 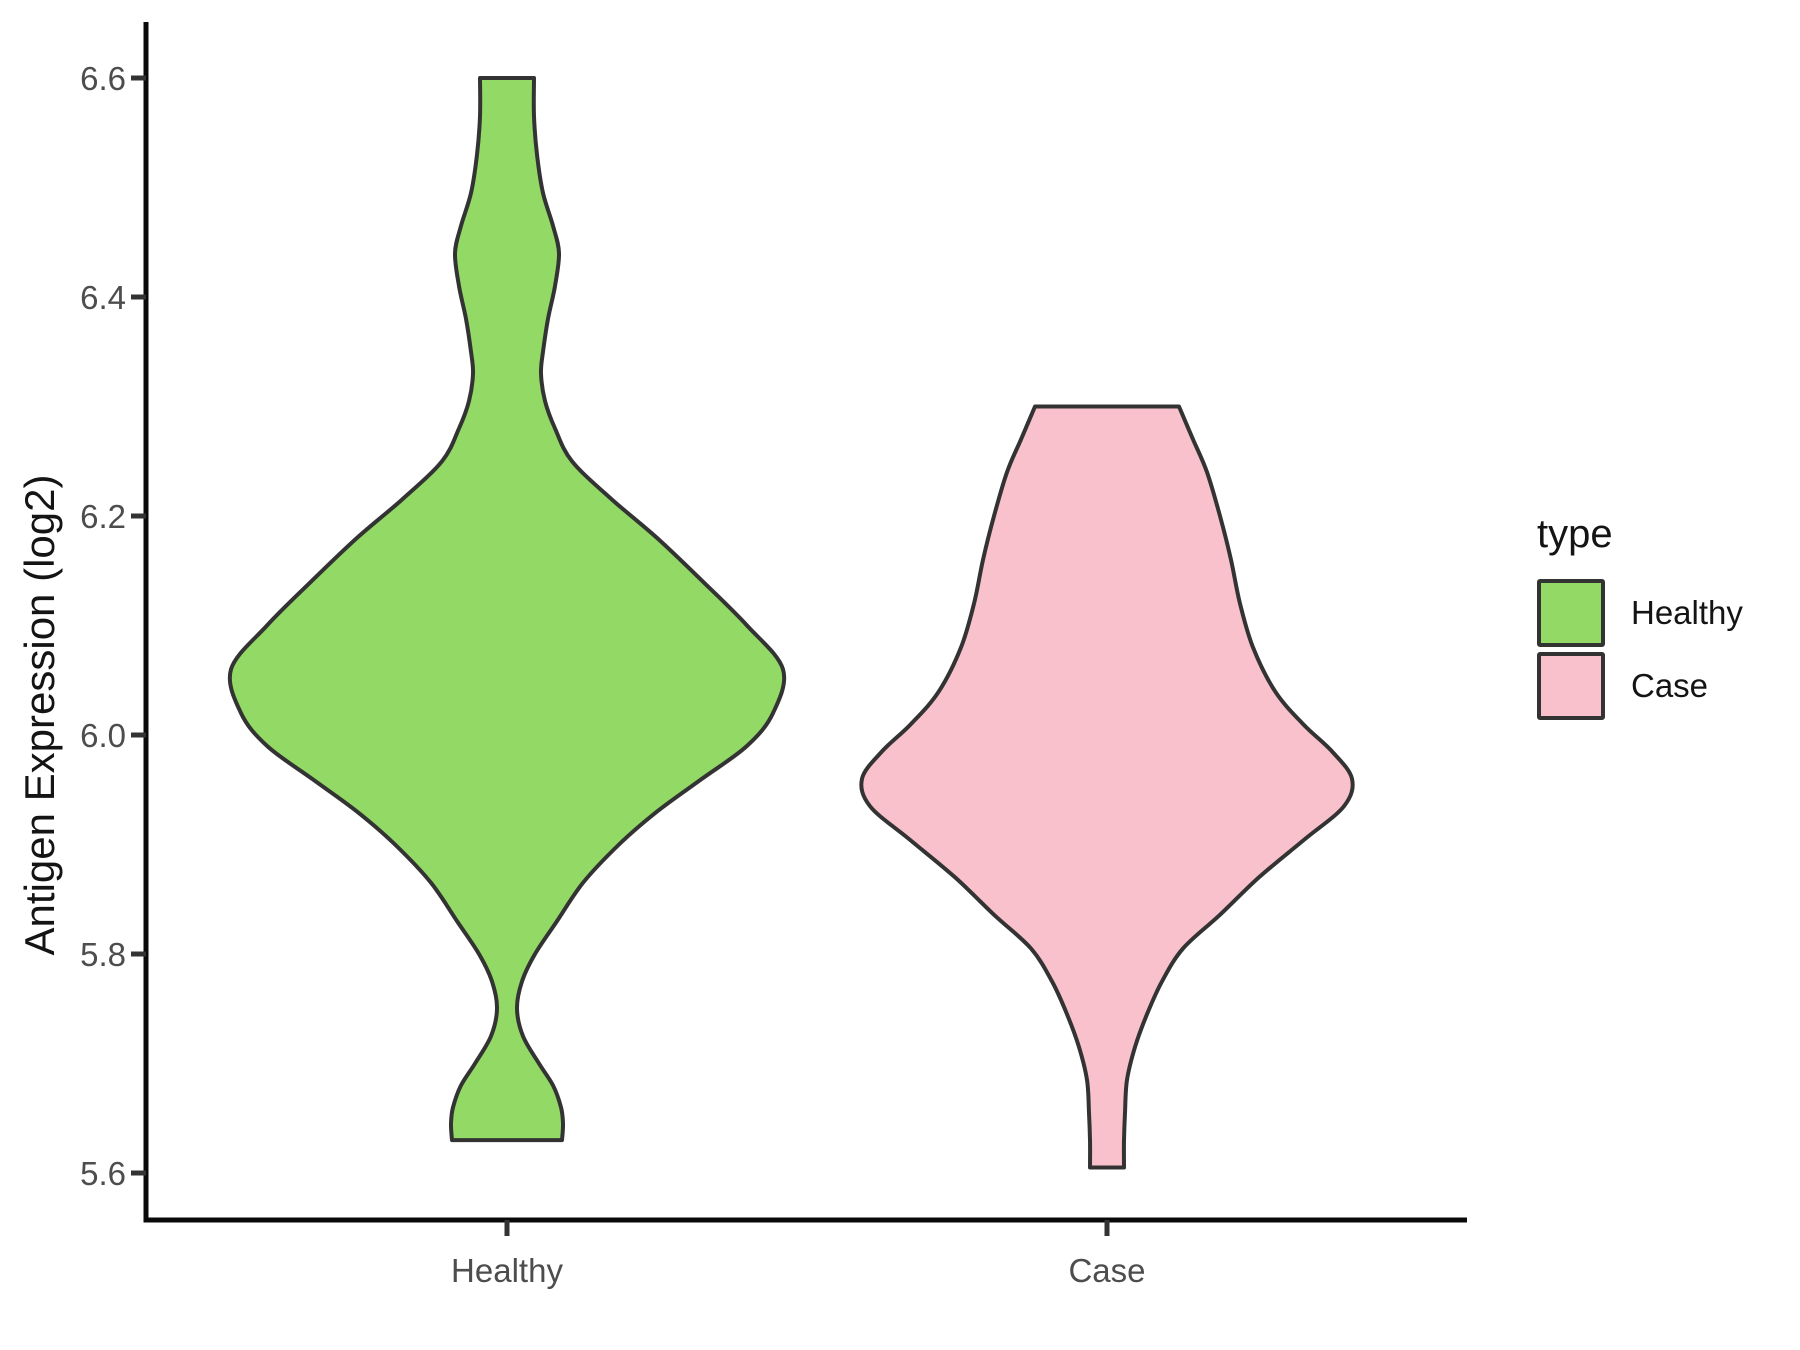 What do you see at coordinates (1640, 649) in the screenshot?
I see `legend-items: Healthy Case` at bounding box center [1640, 649].